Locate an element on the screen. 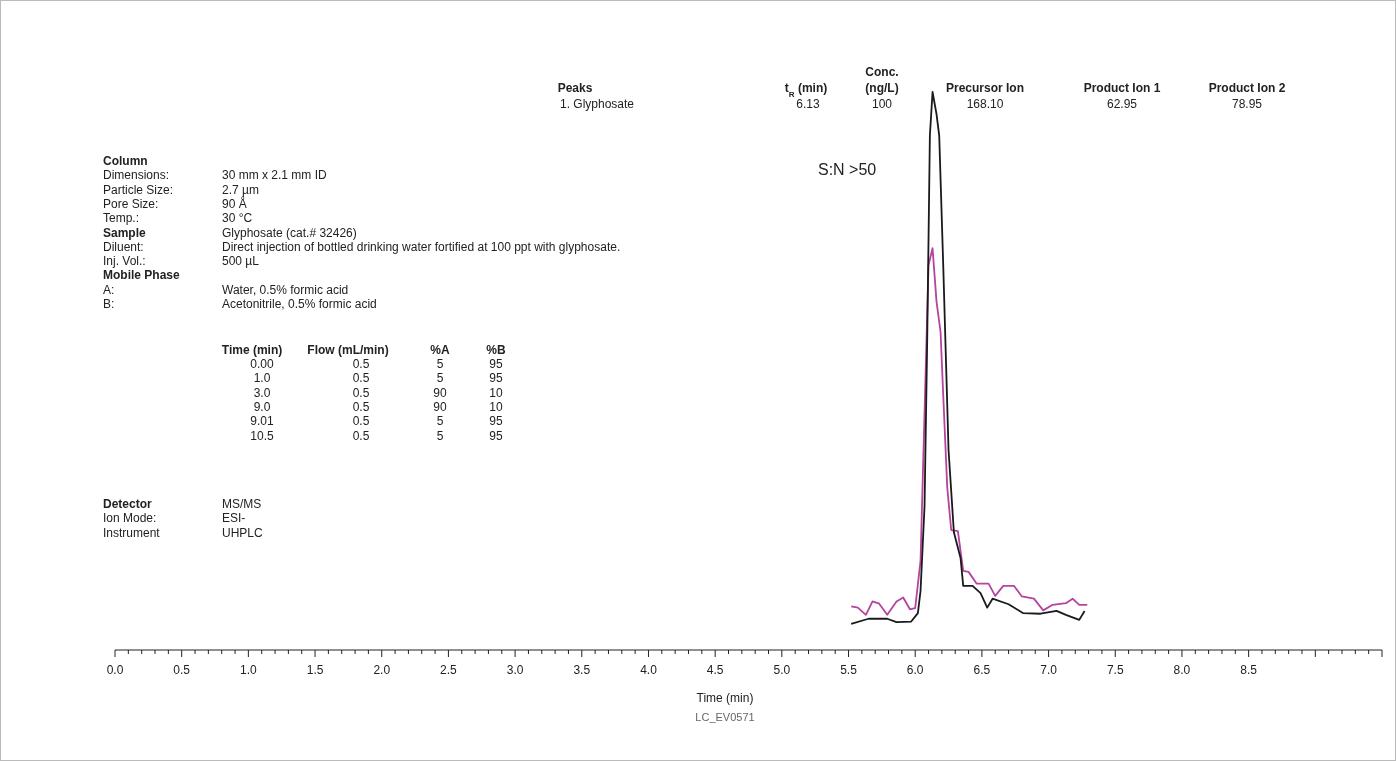 The image size is (1396, 761). annotation: Pore Size: is located at coordinates (131, 203).